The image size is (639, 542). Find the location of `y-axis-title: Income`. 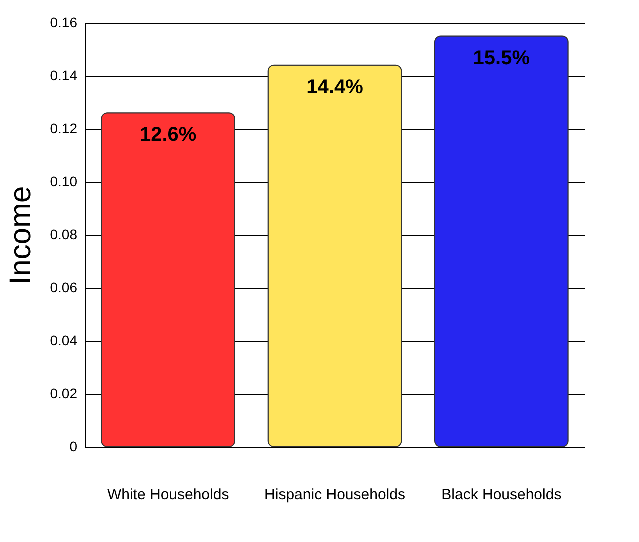

y-axis-title: Income is located at coordinates (21, 235).